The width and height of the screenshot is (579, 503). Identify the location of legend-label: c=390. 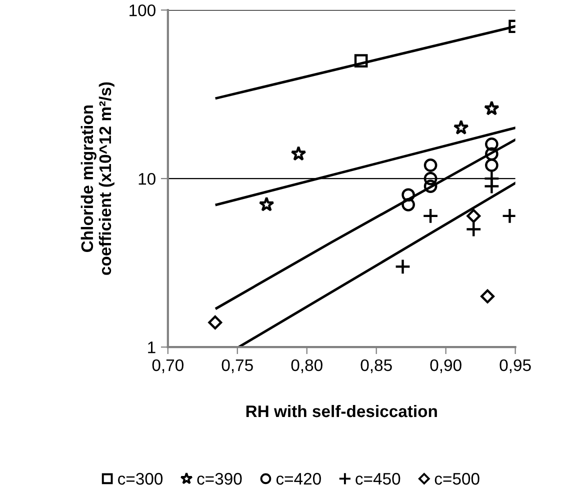
(219, 478).